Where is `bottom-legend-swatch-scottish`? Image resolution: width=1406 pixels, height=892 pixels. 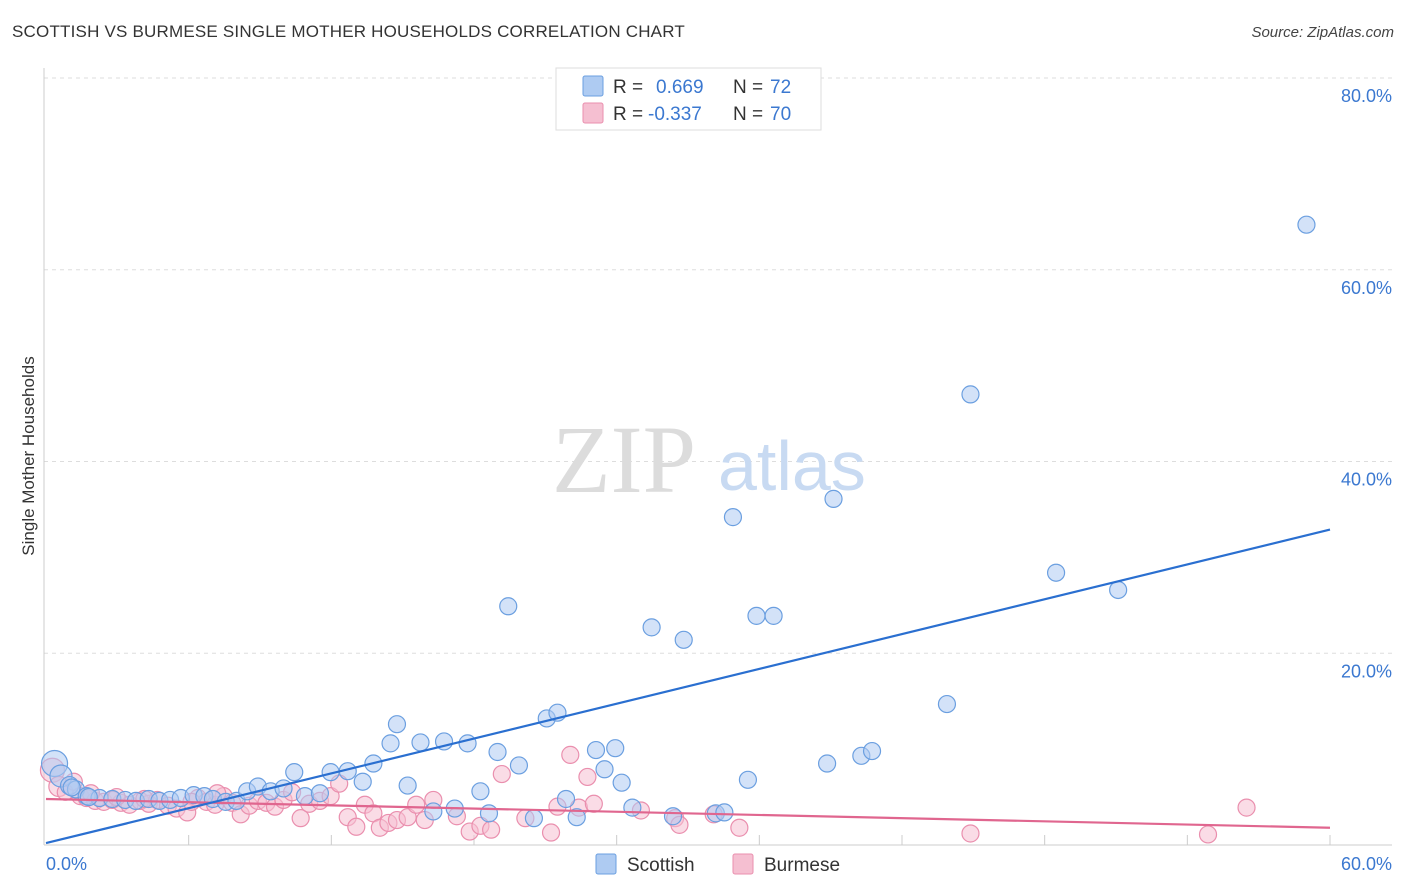
bottom-legend-swatch-scottish is located at coordinates (606, 864).